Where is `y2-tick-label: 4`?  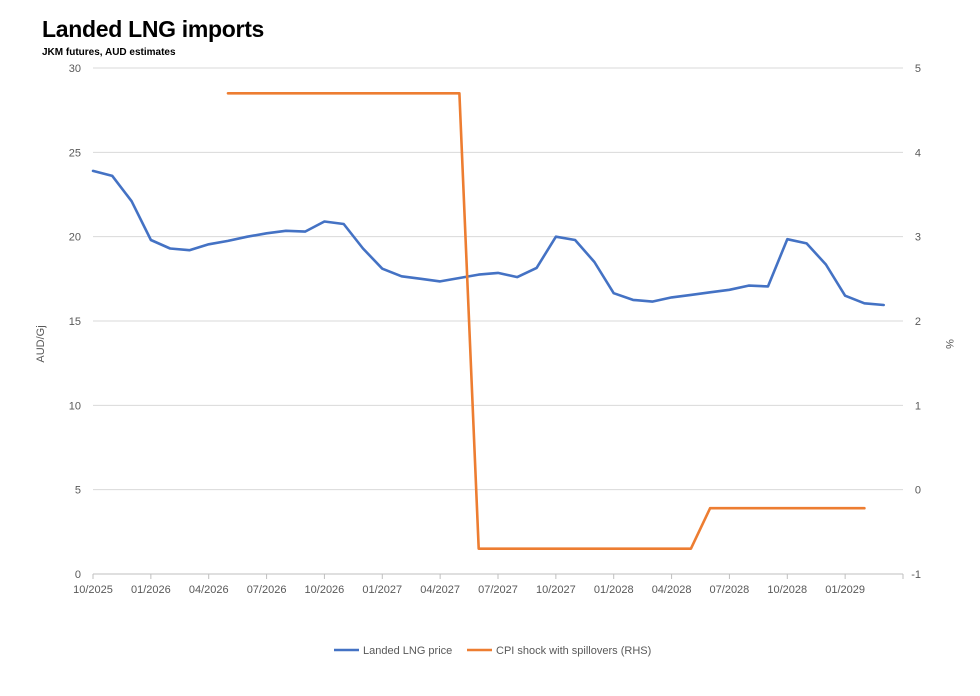 y2-tick-label: 4 is located at coordinates (918, 153).